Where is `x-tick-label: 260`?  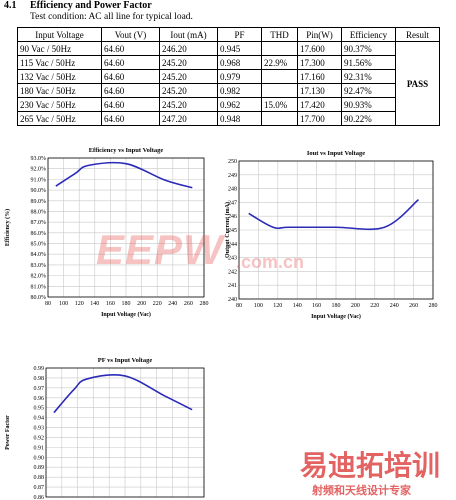
x-tick-label: 260 is located at coordinates (188, 304).